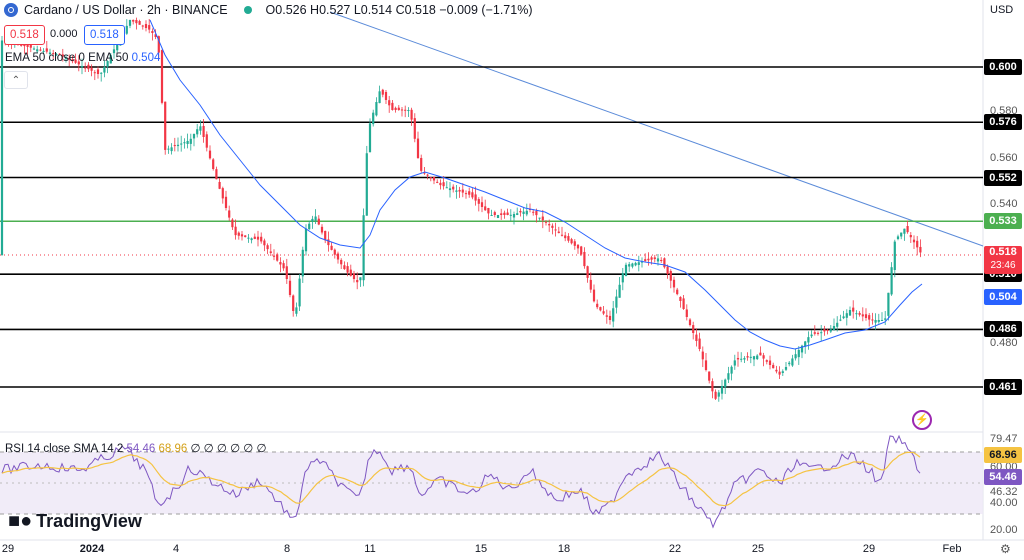  I want to click on collapse-legend-chevron-up-icon: ⌃, so click(16, 80).